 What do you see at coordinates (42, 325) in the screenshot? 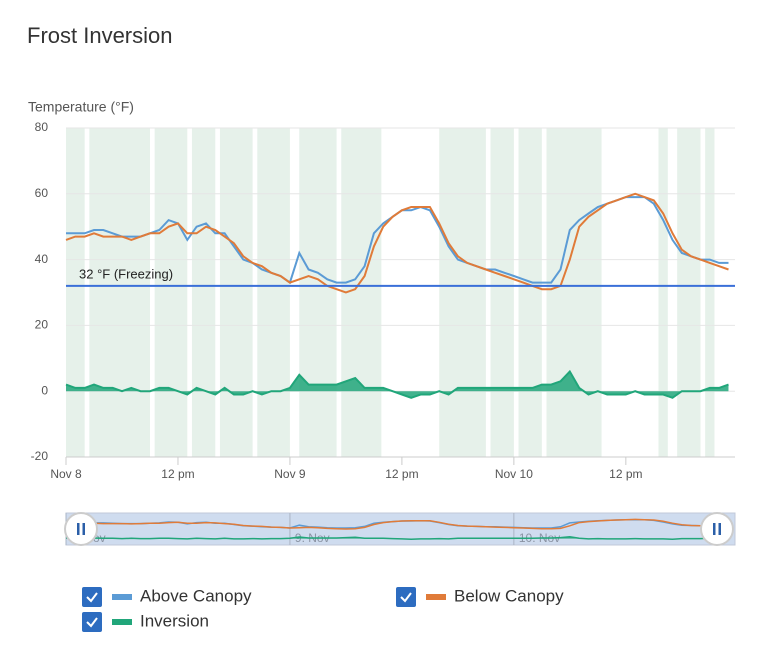
I see `y-tick-label: 20` at bounding box center [42, 325].